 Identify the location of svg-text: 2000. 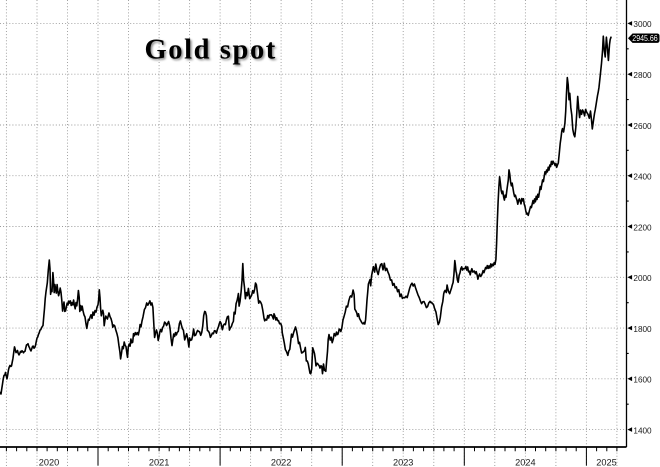
(642, 278).